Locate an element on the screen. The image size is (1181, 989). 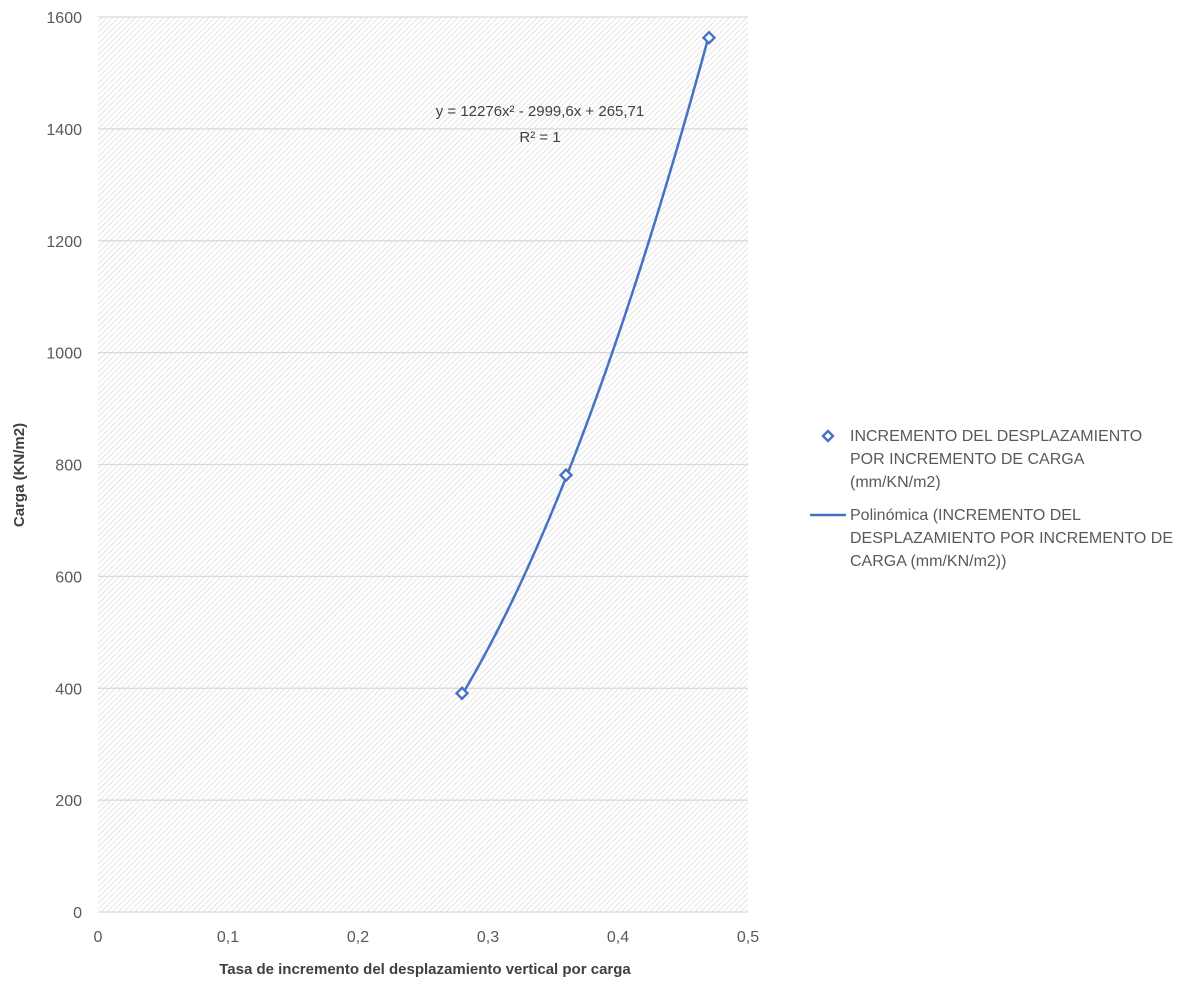
x-tick-label: 0,5 is located at coordinates (748, 937).